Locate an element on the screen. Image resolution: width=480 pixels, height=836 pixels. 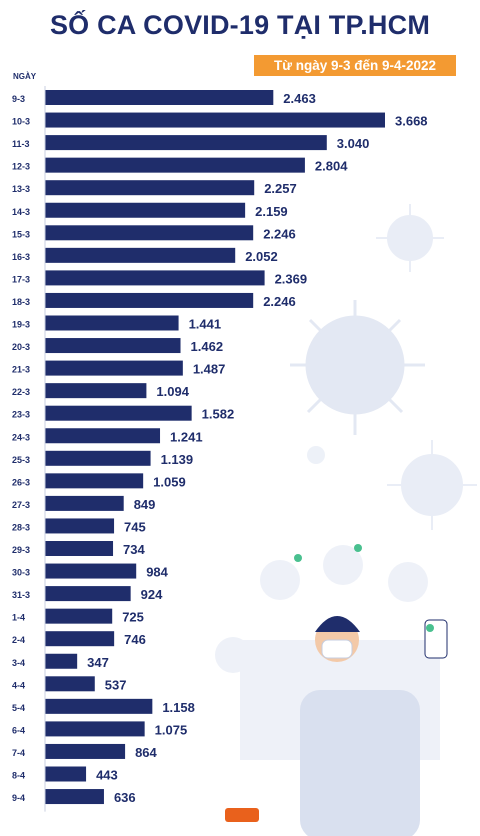
category-label: 20-3 is located at coordinates (21, 347).